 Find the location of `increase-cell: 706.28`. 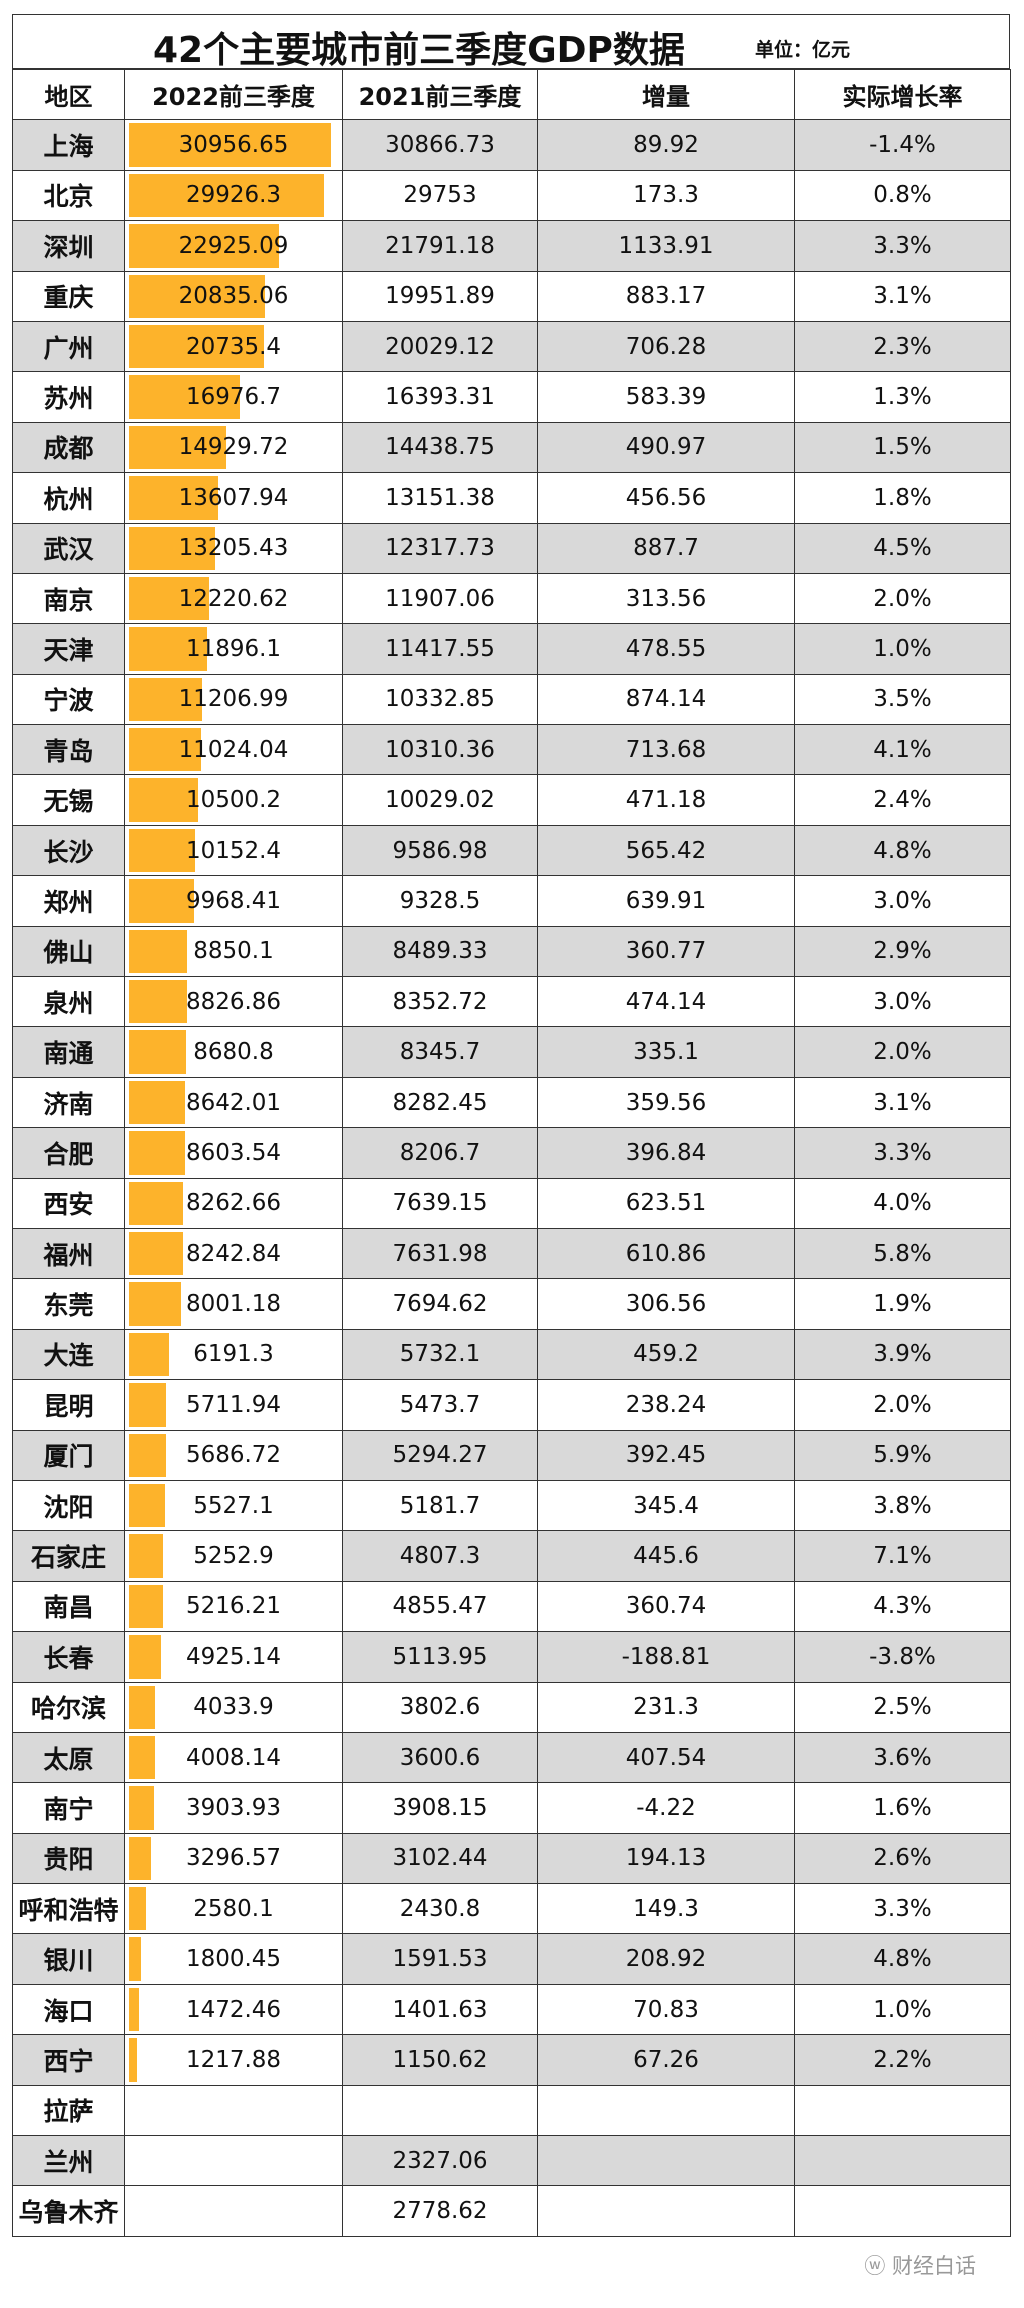

increase-cell: 706.28 is located at coordinates (666, 346).